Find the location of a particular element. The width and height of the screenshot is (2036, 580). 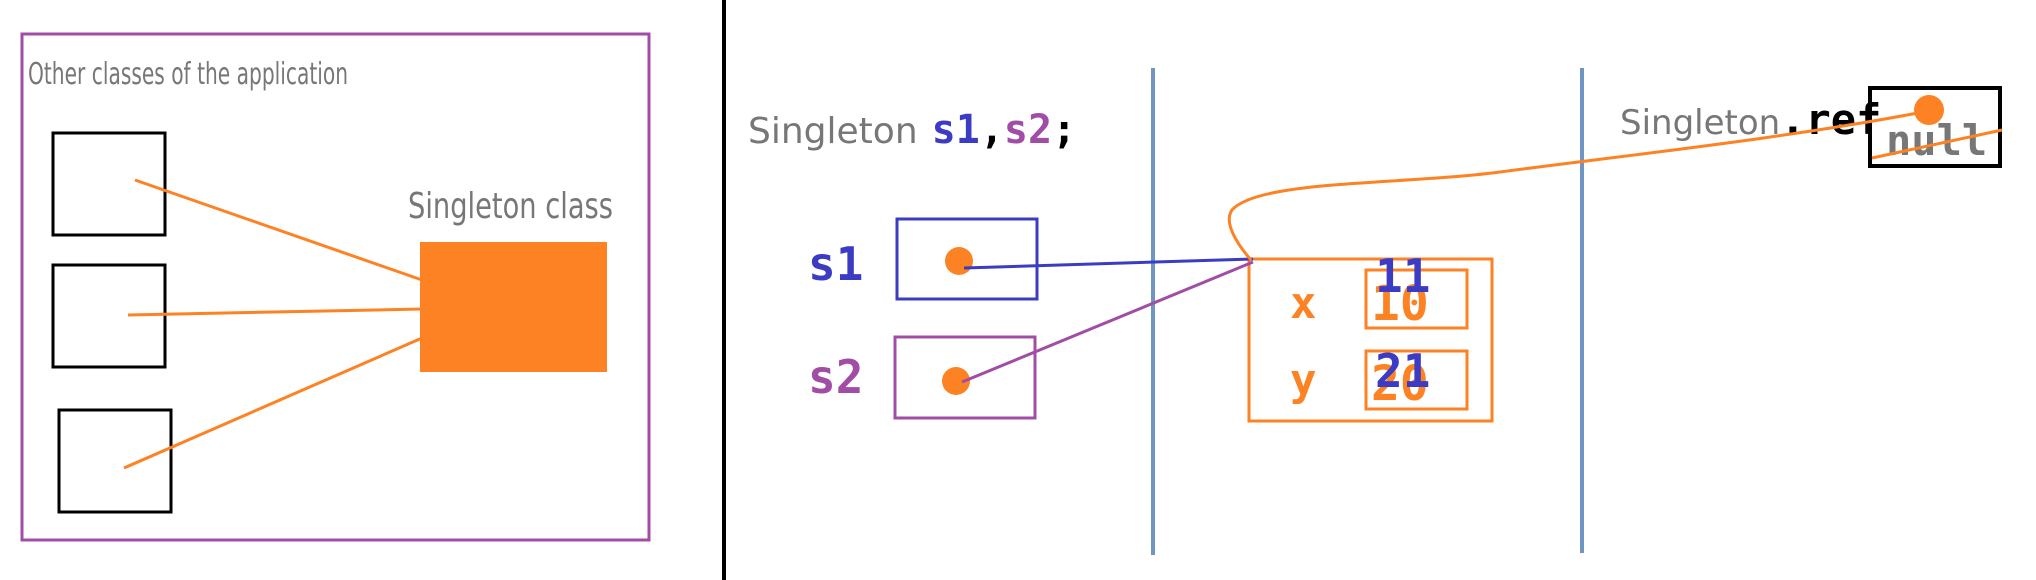

static-ref-class: Singleton is located at coordinates (1700, 123).